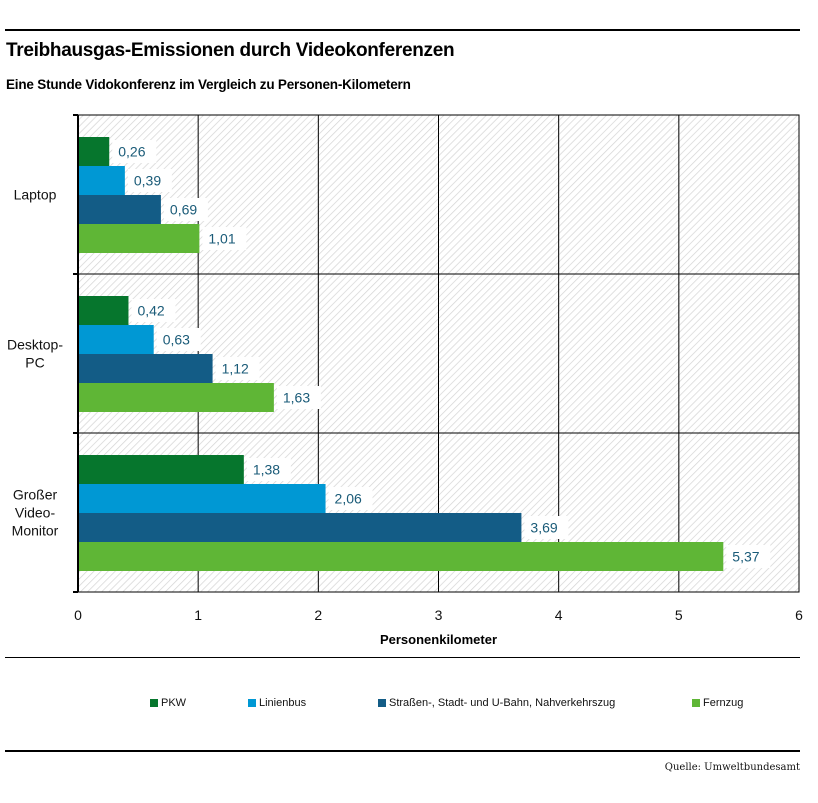  I want to click on legend-label: Linienbus, so click(283, 703).